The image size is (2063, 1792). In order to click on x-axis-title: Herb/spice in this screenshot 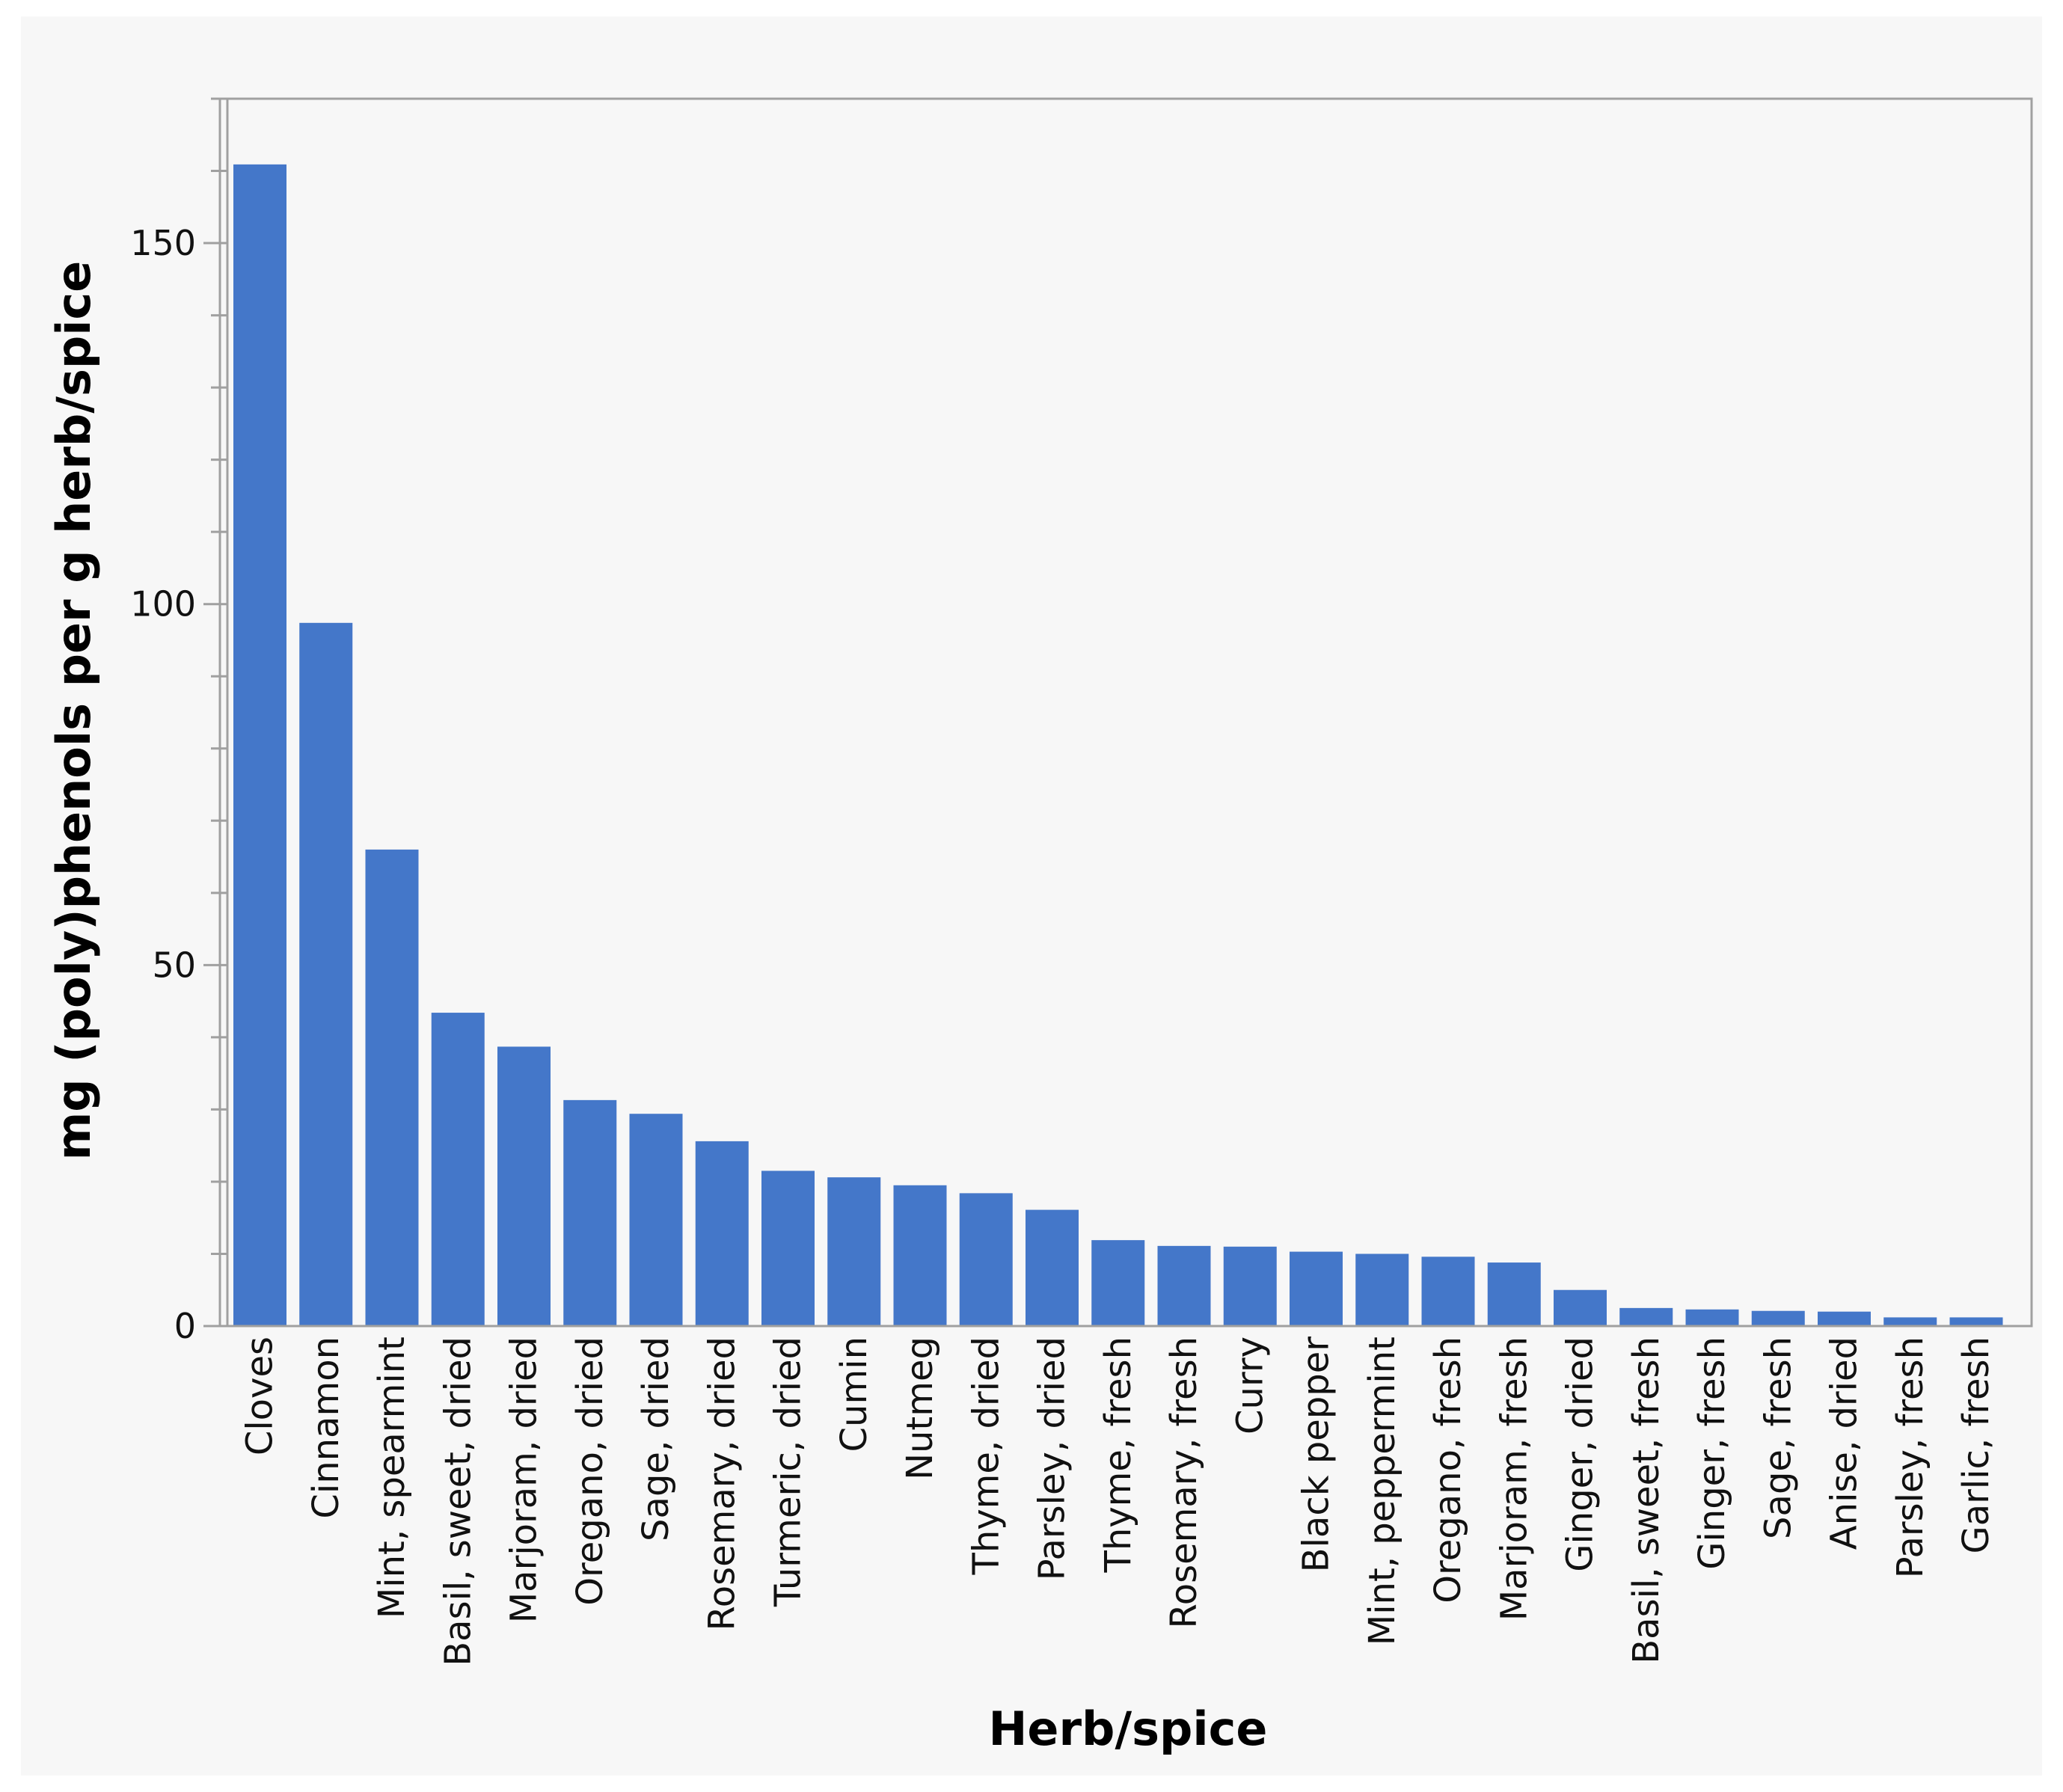, I will do `click(1129, 1729)`.